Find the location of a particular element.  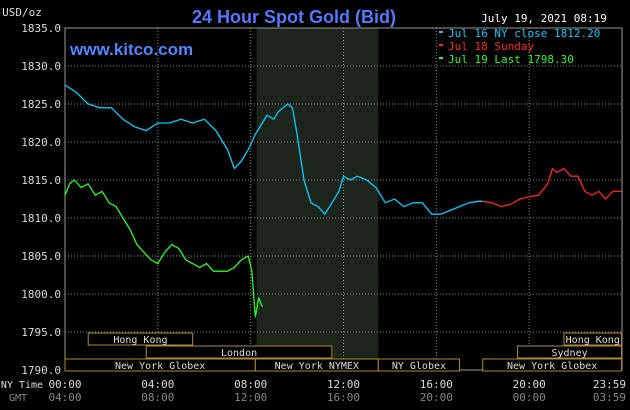

session-label: Sydney is located at coordinates (569, 353).